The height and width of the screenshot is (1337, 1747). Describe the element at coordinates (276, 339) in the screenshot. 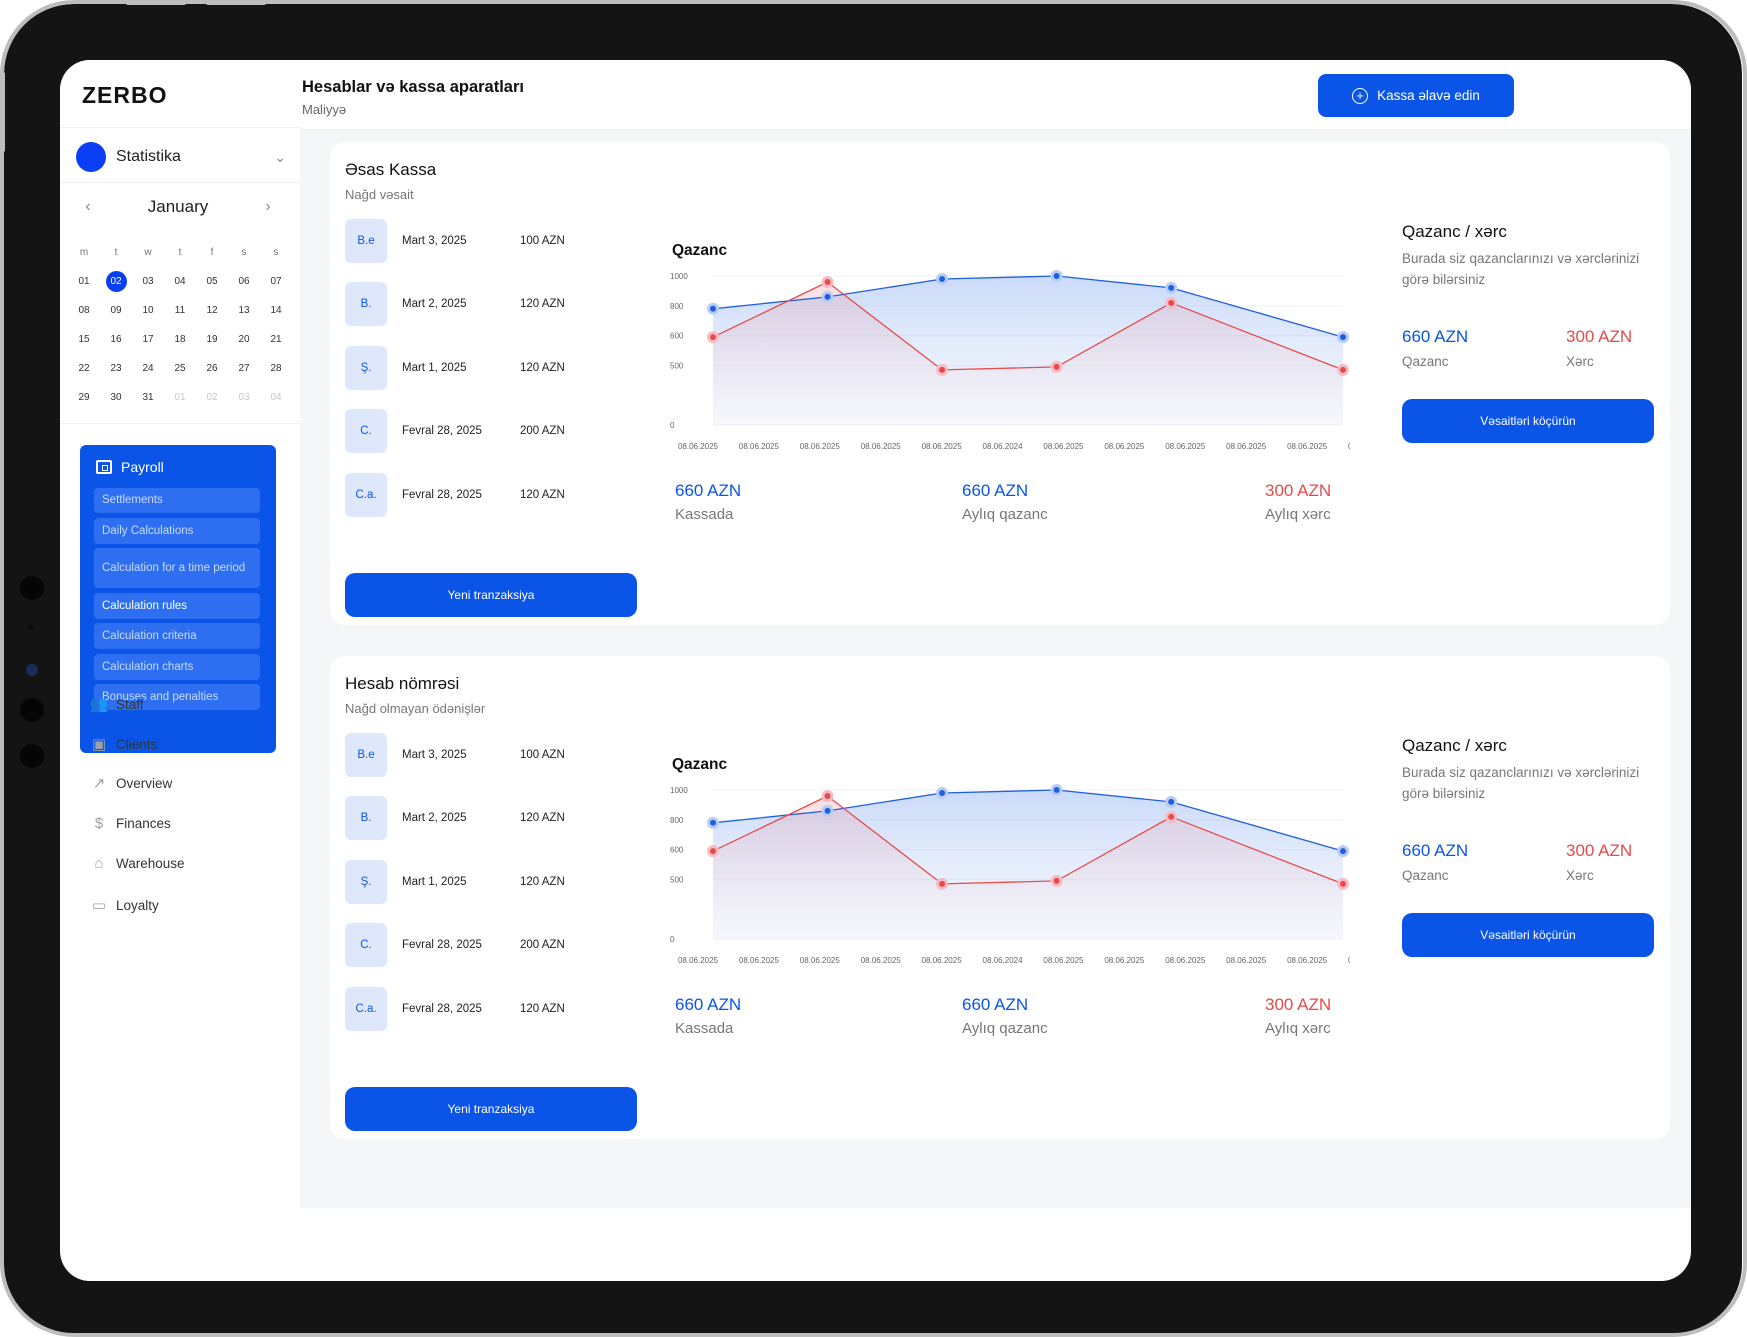

I see `calendar-day: 21` at that location.